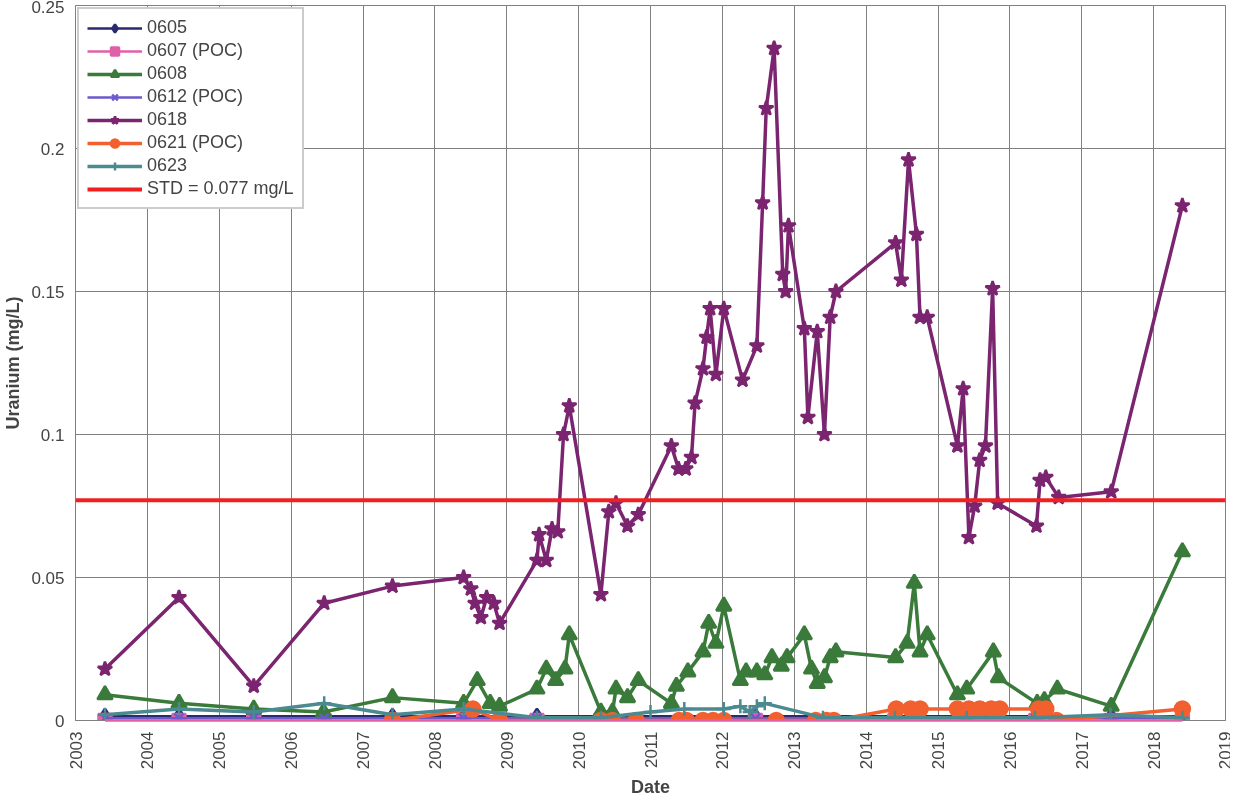 The height and width of the screenshot is (807, 1239). Describe the element at coordinates (52, 149) in the screenshot. I see `y-tick-label: 0.2` at that location.